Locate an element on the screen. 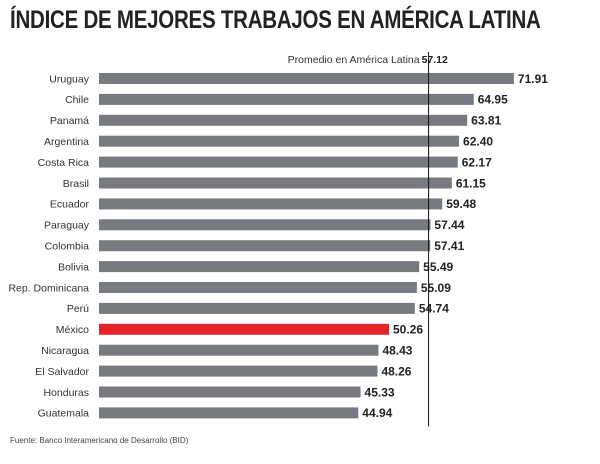  value-label-guatemala: 44.94 is located at coordinates (377, 413).